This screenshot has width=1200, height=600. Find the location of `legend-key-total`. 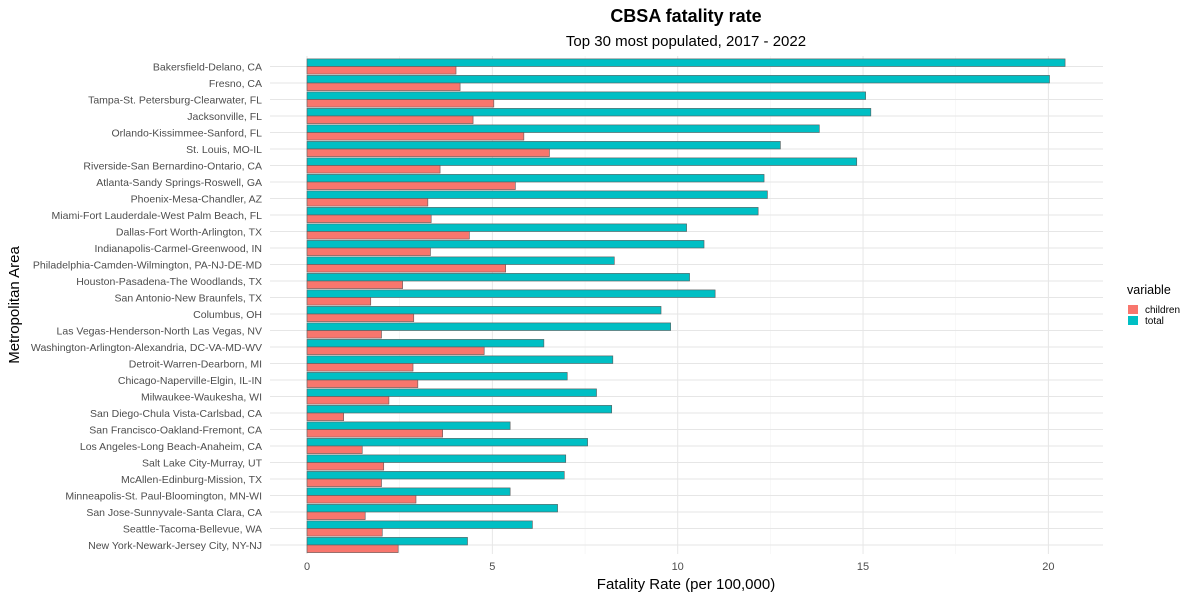

legend-key-total is located at coordinates (1133, 320).